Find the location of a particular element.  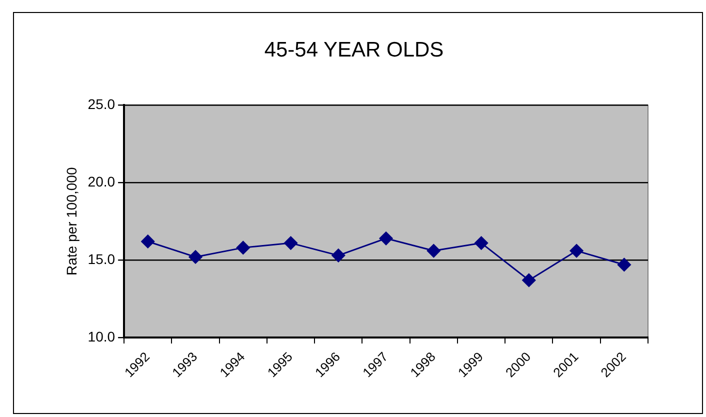

y-tick-label: 10.0 is located at coordinates (102, 336).